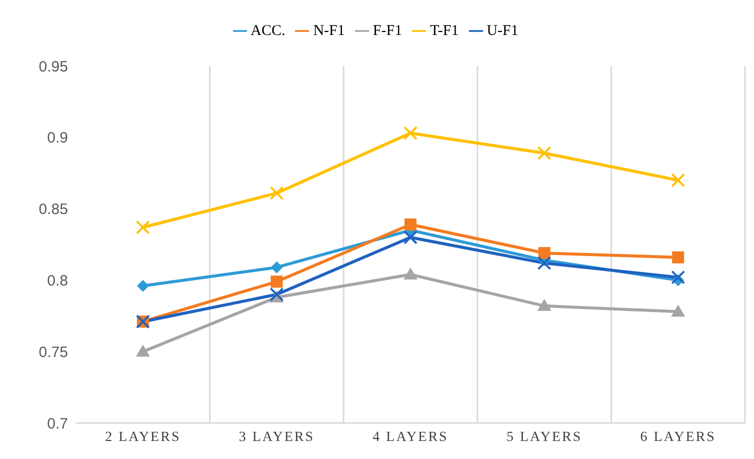 This screenshot has width=754, height=459. What do you see at coordinates (53, 352) in the screenshot?
I see `y-tick-label: 0.75` at bounding box center [53, 352].